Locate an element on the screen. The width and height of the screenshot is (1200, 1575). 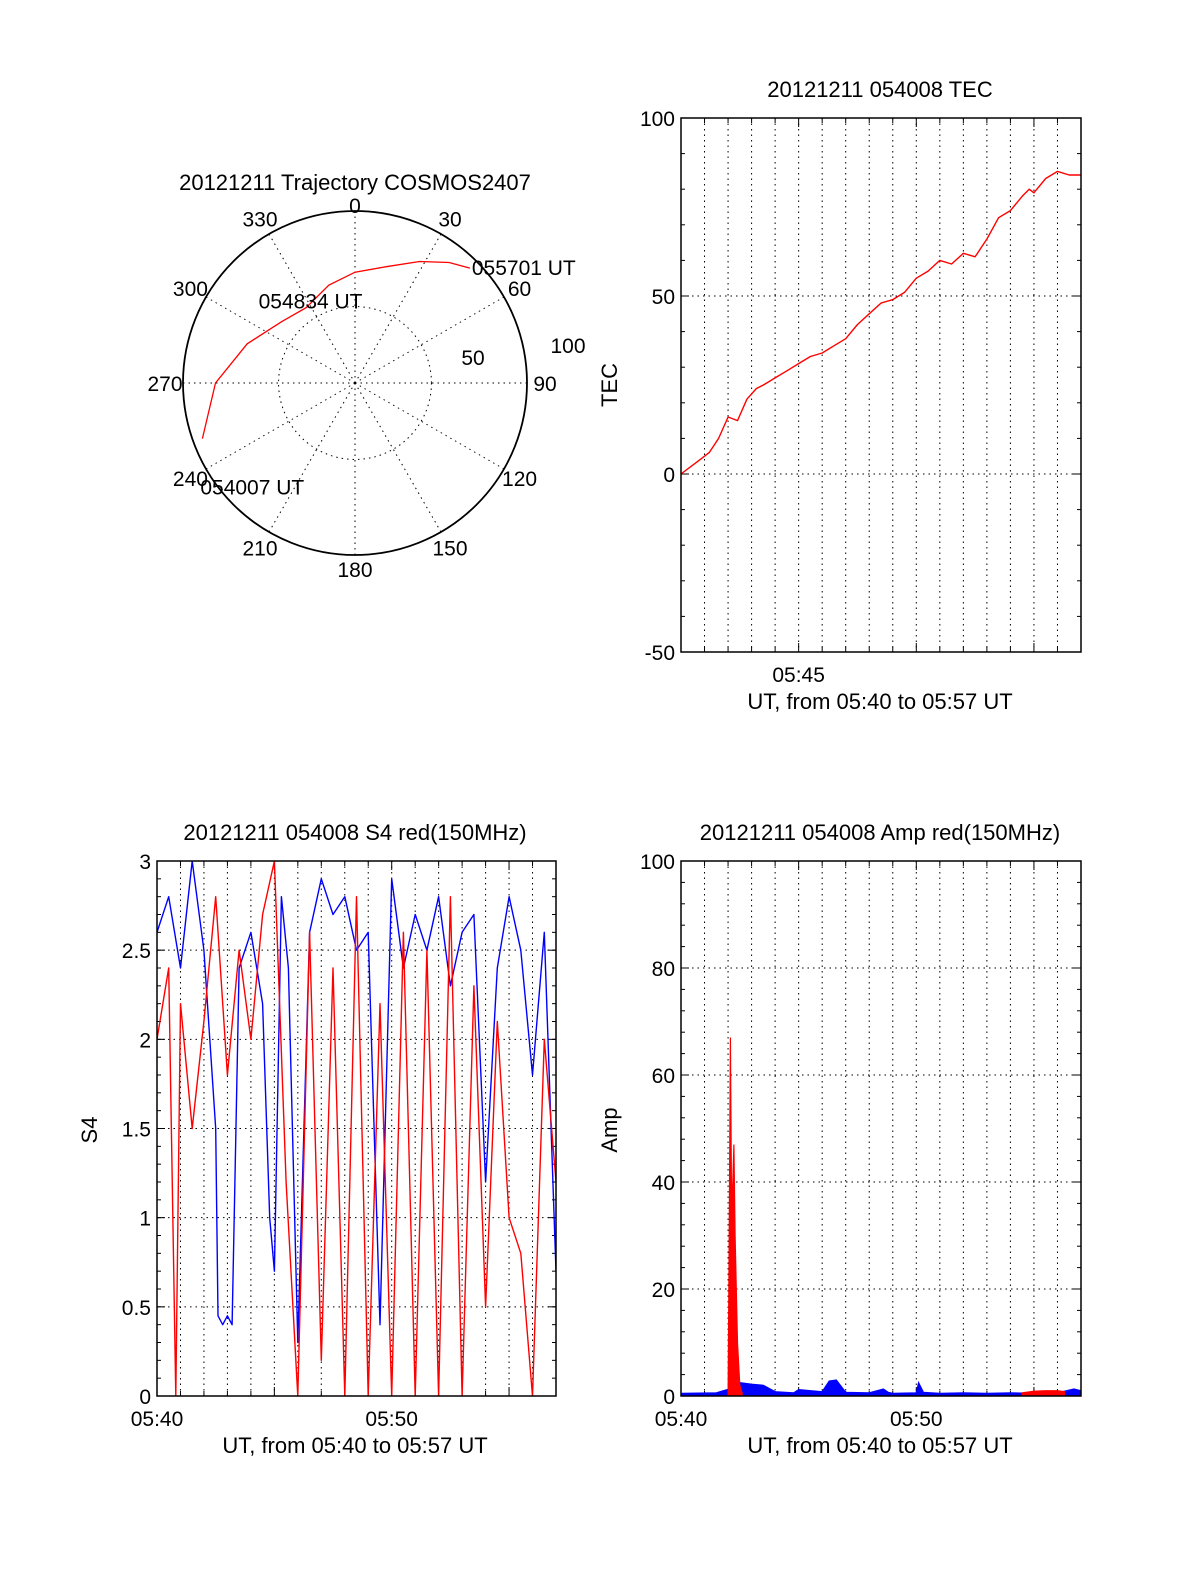
polar-azimuth-label: 150 is located at coordinates (449, 549).